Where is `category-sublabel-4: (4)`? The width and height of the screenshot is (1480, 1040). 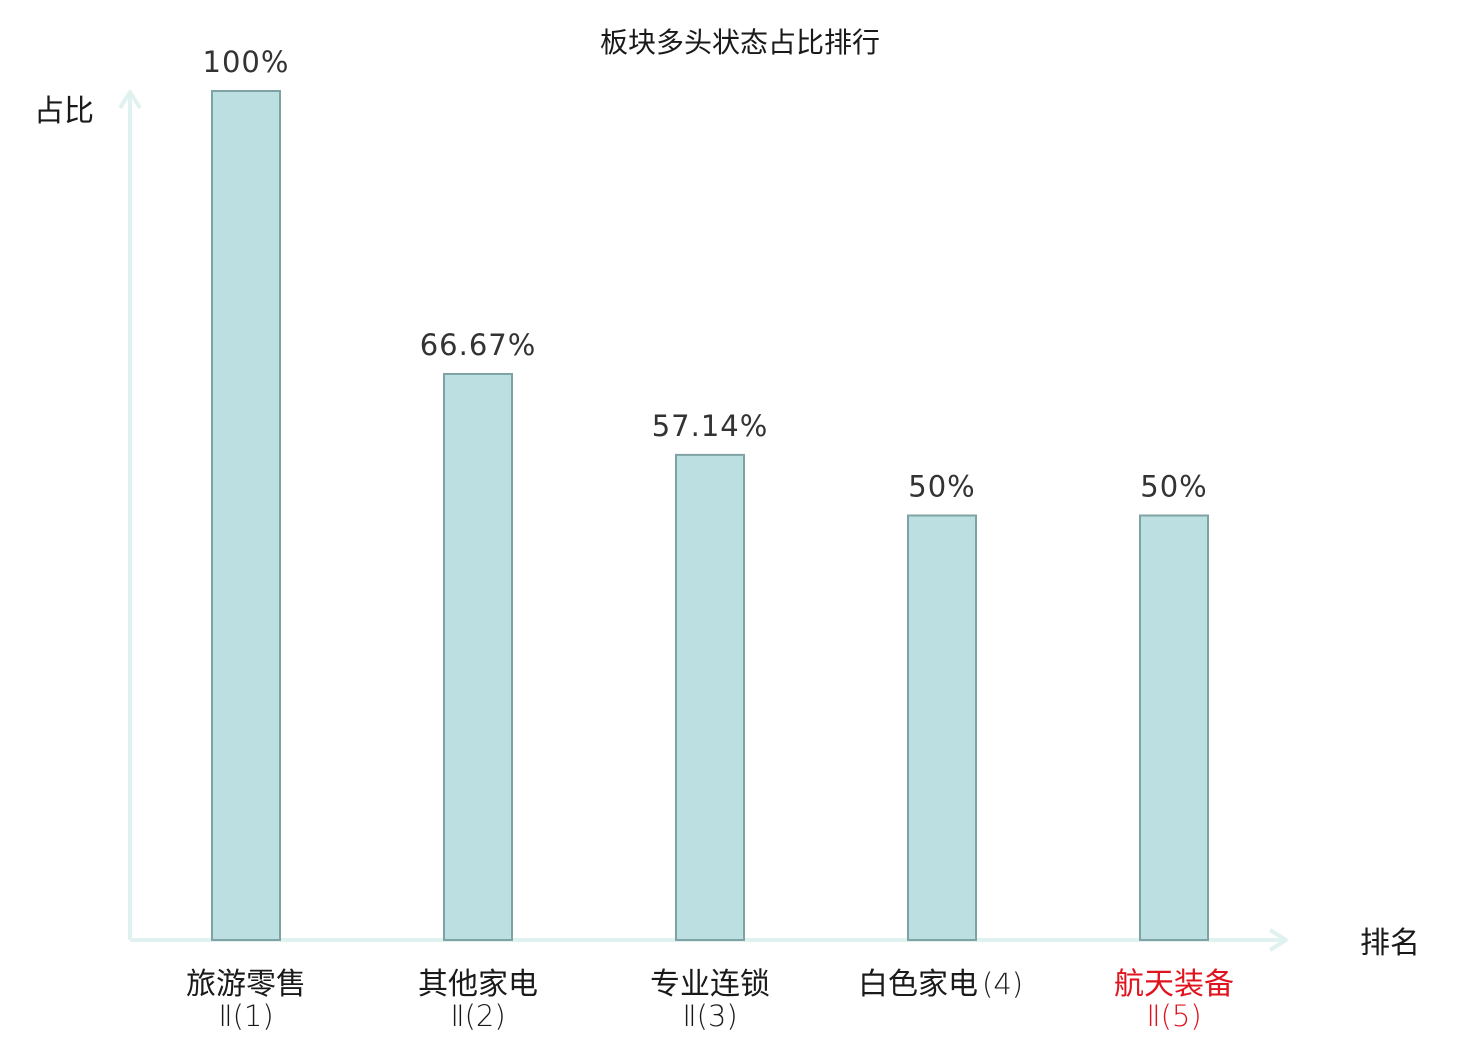
category-sublabel-4: (4) is located at coordinates (1002, 984).